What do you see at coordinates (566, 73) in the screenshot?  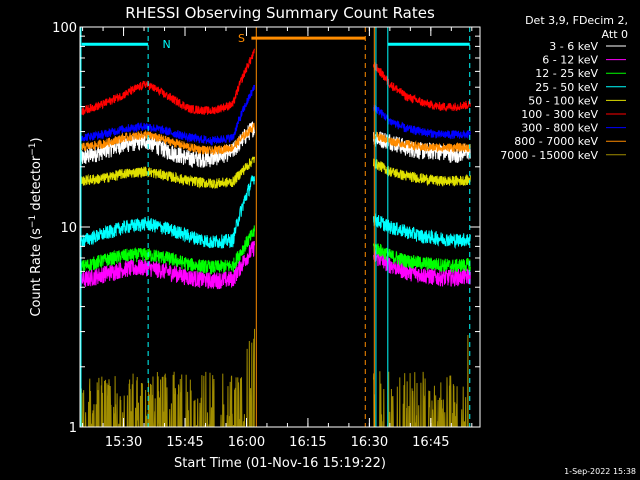 I see `legend-label-12-25: 12 - 25 keV` at bounding box center [566, 73].